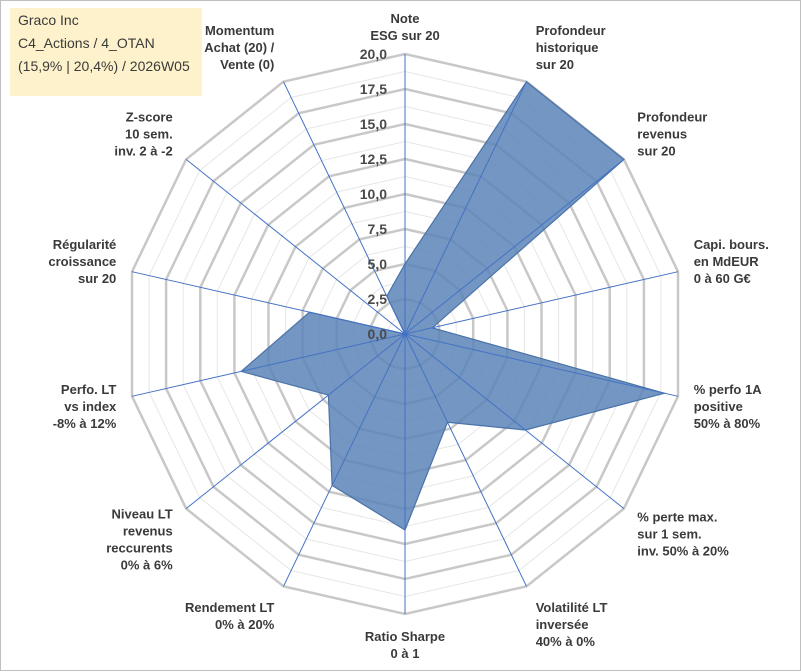 Image resolution: width=801 pixels, height=672 pixels. What do you see at coordinates (82, 261) in the screenshot?
I see `axis-label: Régularité croissance sur 20` at bounding box center [82, 261].